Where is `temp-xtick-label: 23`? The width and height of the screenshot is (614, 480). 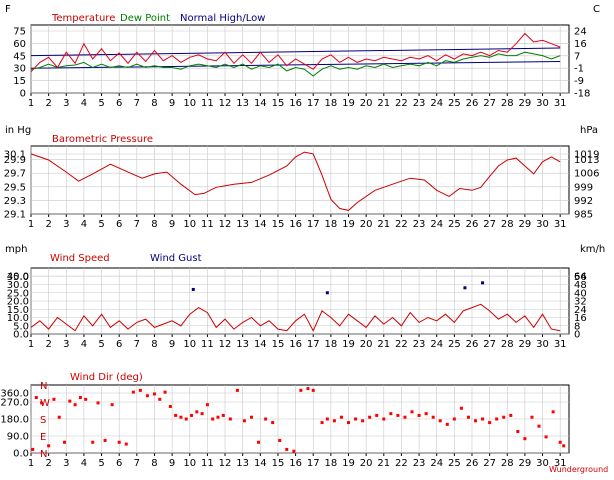
temp-xtick-label: 23 is located at coordinates (419, 103).